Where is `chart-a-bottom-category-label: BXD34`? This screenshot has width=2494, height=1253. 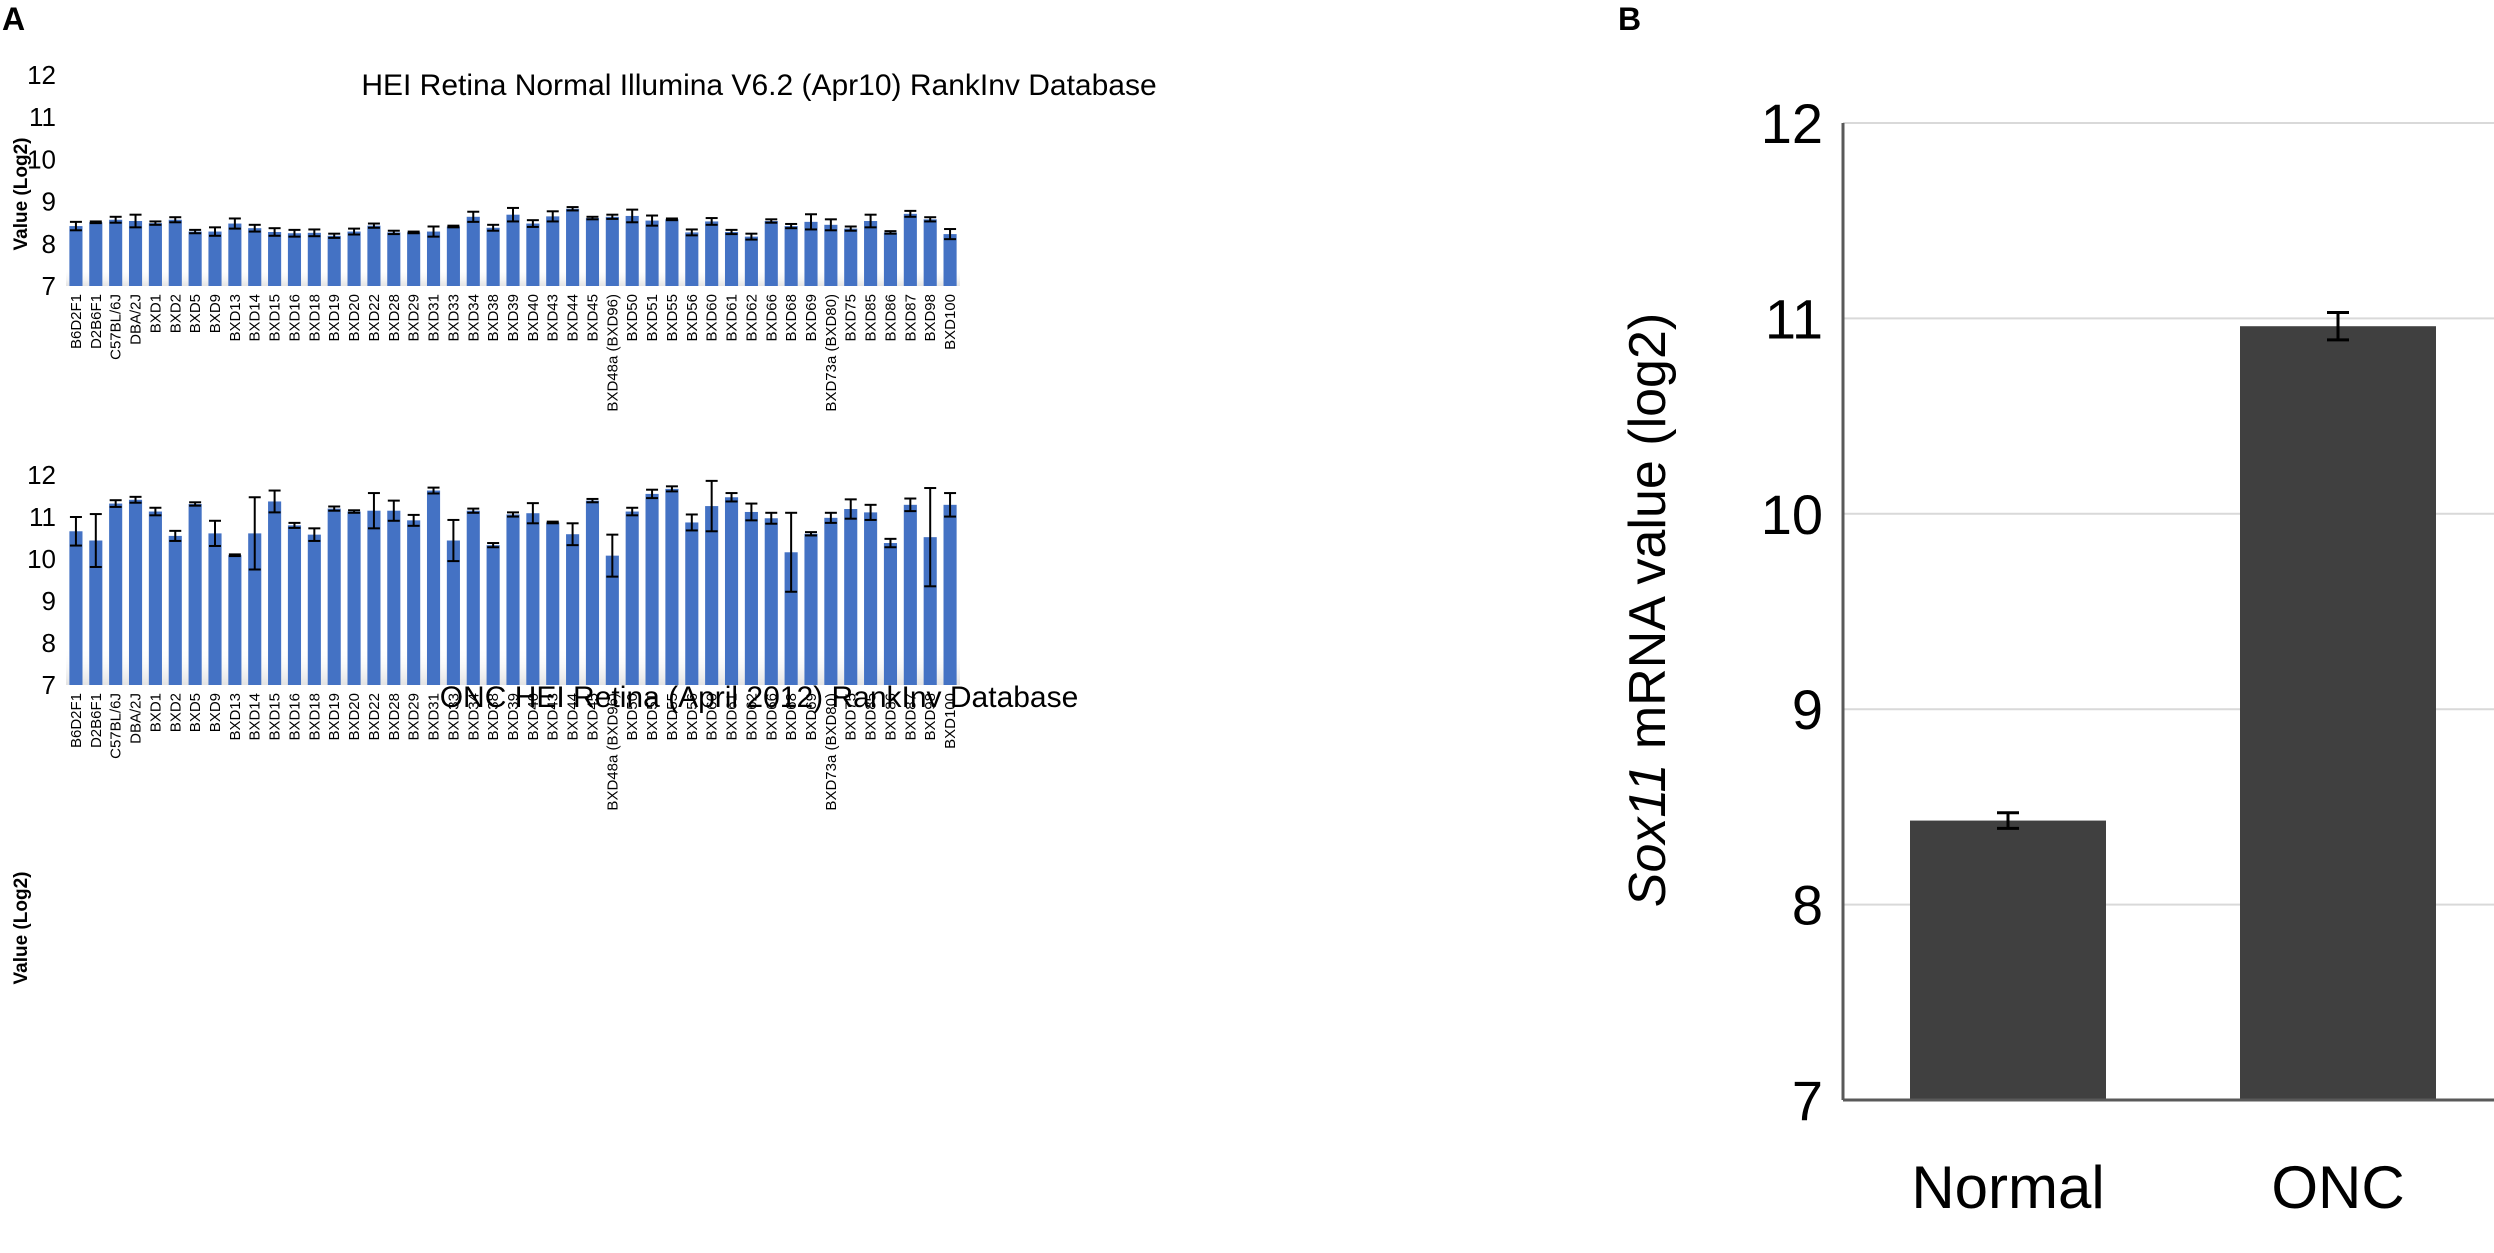 chart-a-bottom-category-label: BXD34 is located at coordinates (473, 717).